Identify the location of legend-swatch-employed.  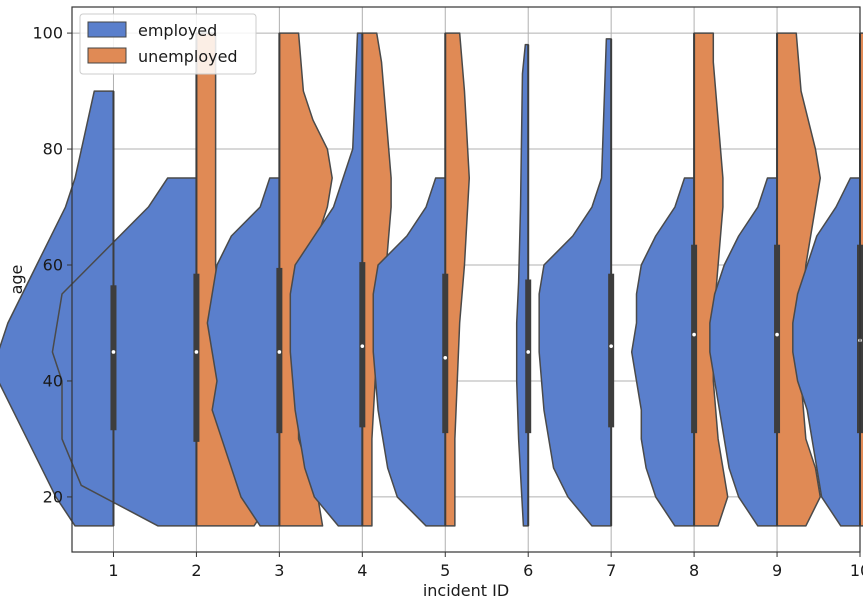
(107, 29).